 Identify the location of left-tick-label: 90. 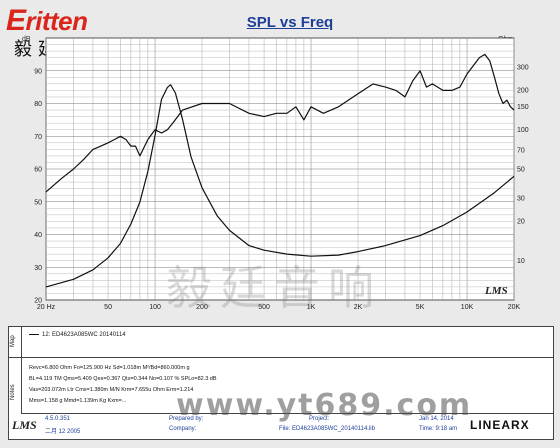
(38, 71).